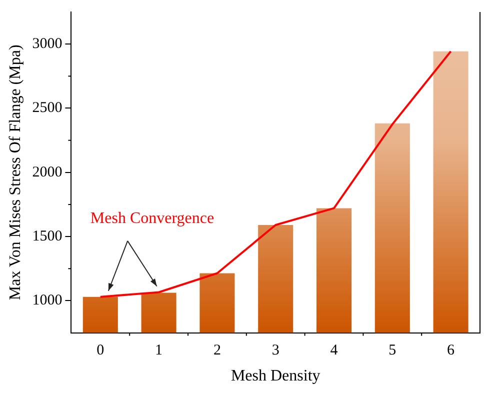 The width and height of the screenshot is (484, 394). Describe the element at coordinates (47, 236) in the screenshot. I see `y-tick-label: 1500` at that location.